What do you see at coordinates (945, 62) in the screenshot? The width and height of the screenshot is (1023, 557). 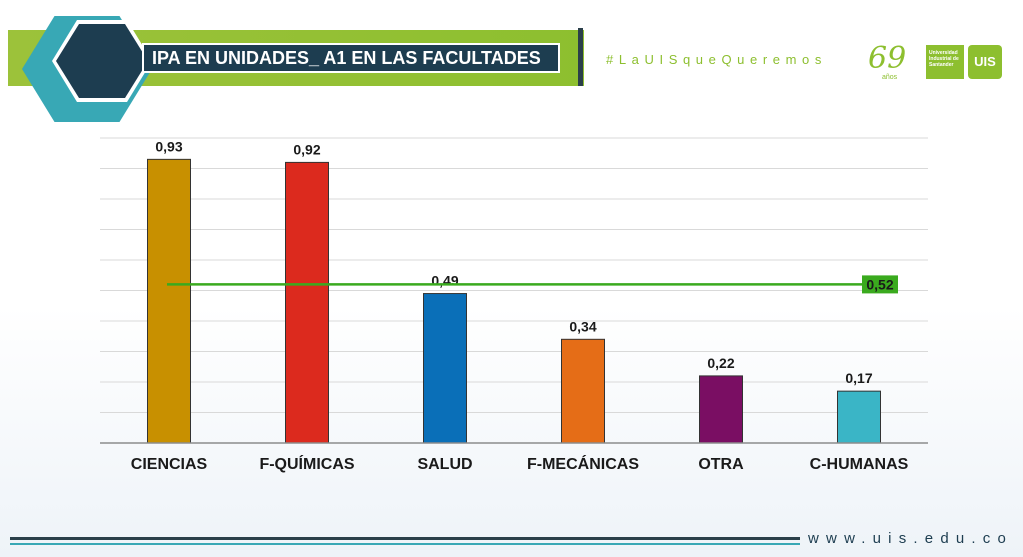 I see `university-logo: Universidad Industrial de Santander` at bounding box center [945, 62].